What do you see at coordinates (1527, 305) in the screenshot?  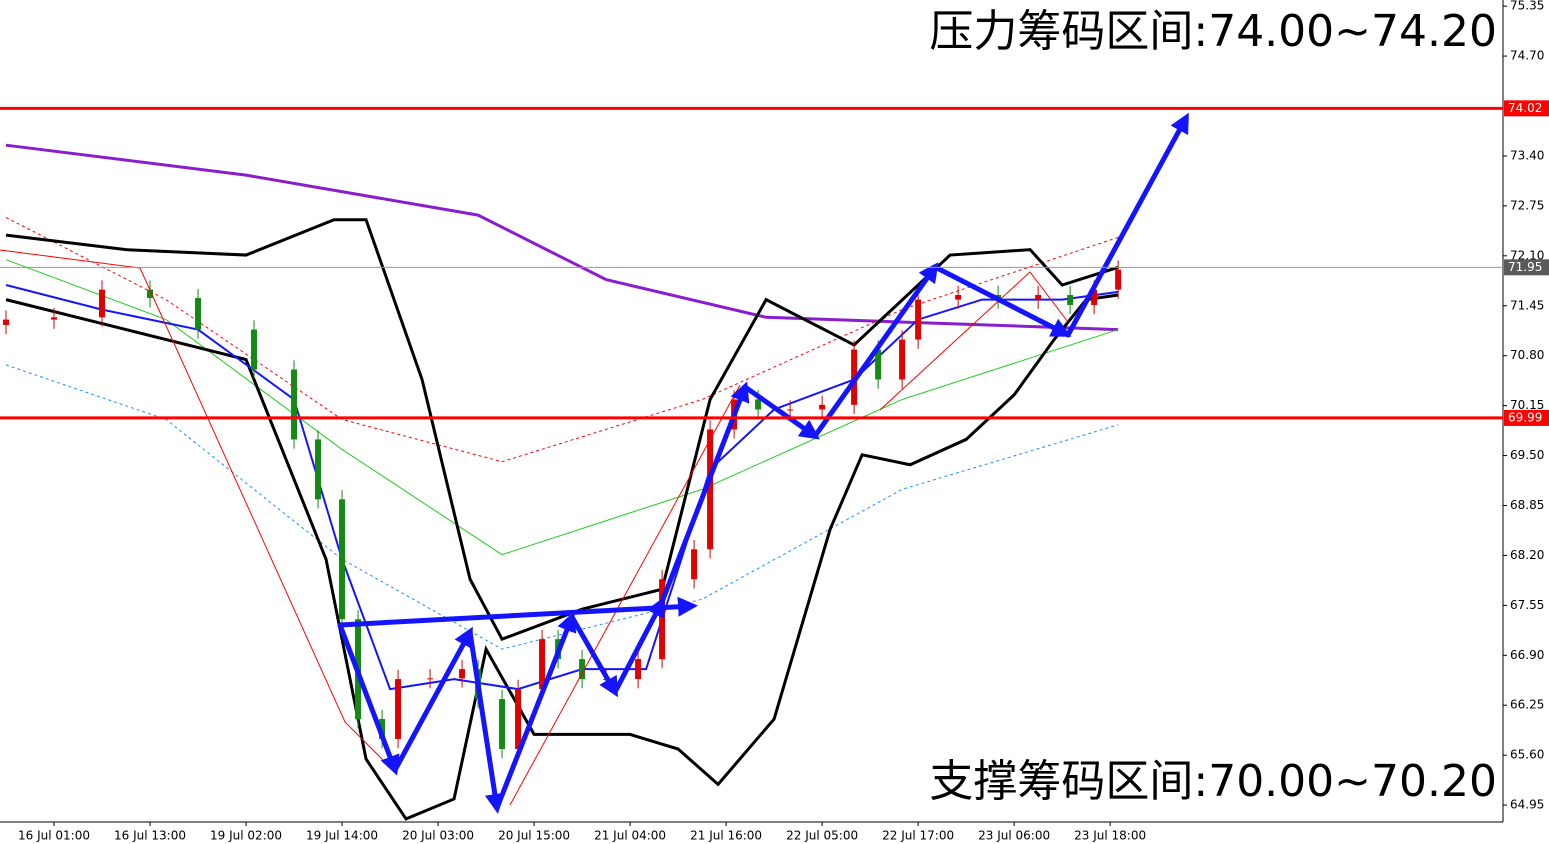 I see `y-tick-label: 71.45` at bounding box center [1527, 305].